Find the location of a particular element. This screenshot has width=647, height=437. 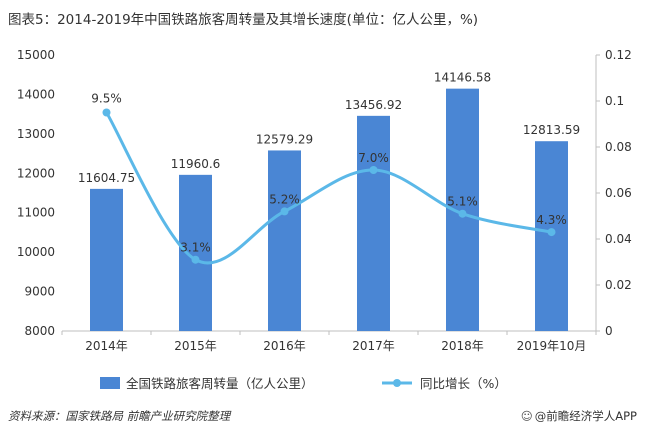

source-note: 资料来源：国家铁路局 前瞻产业研究院整理 is located at coordinates (119, 416).